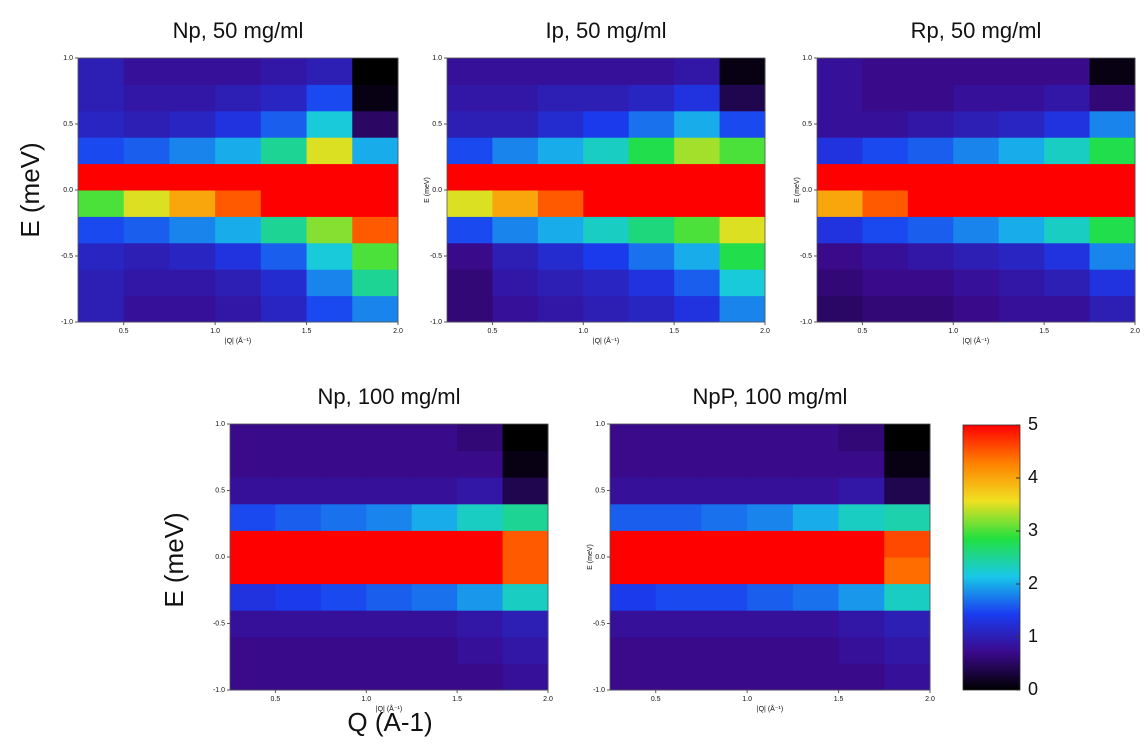  Describe the element at coordinates (807, 190) in the screenshot. I see `y-tick-label: 0.0` at that location.